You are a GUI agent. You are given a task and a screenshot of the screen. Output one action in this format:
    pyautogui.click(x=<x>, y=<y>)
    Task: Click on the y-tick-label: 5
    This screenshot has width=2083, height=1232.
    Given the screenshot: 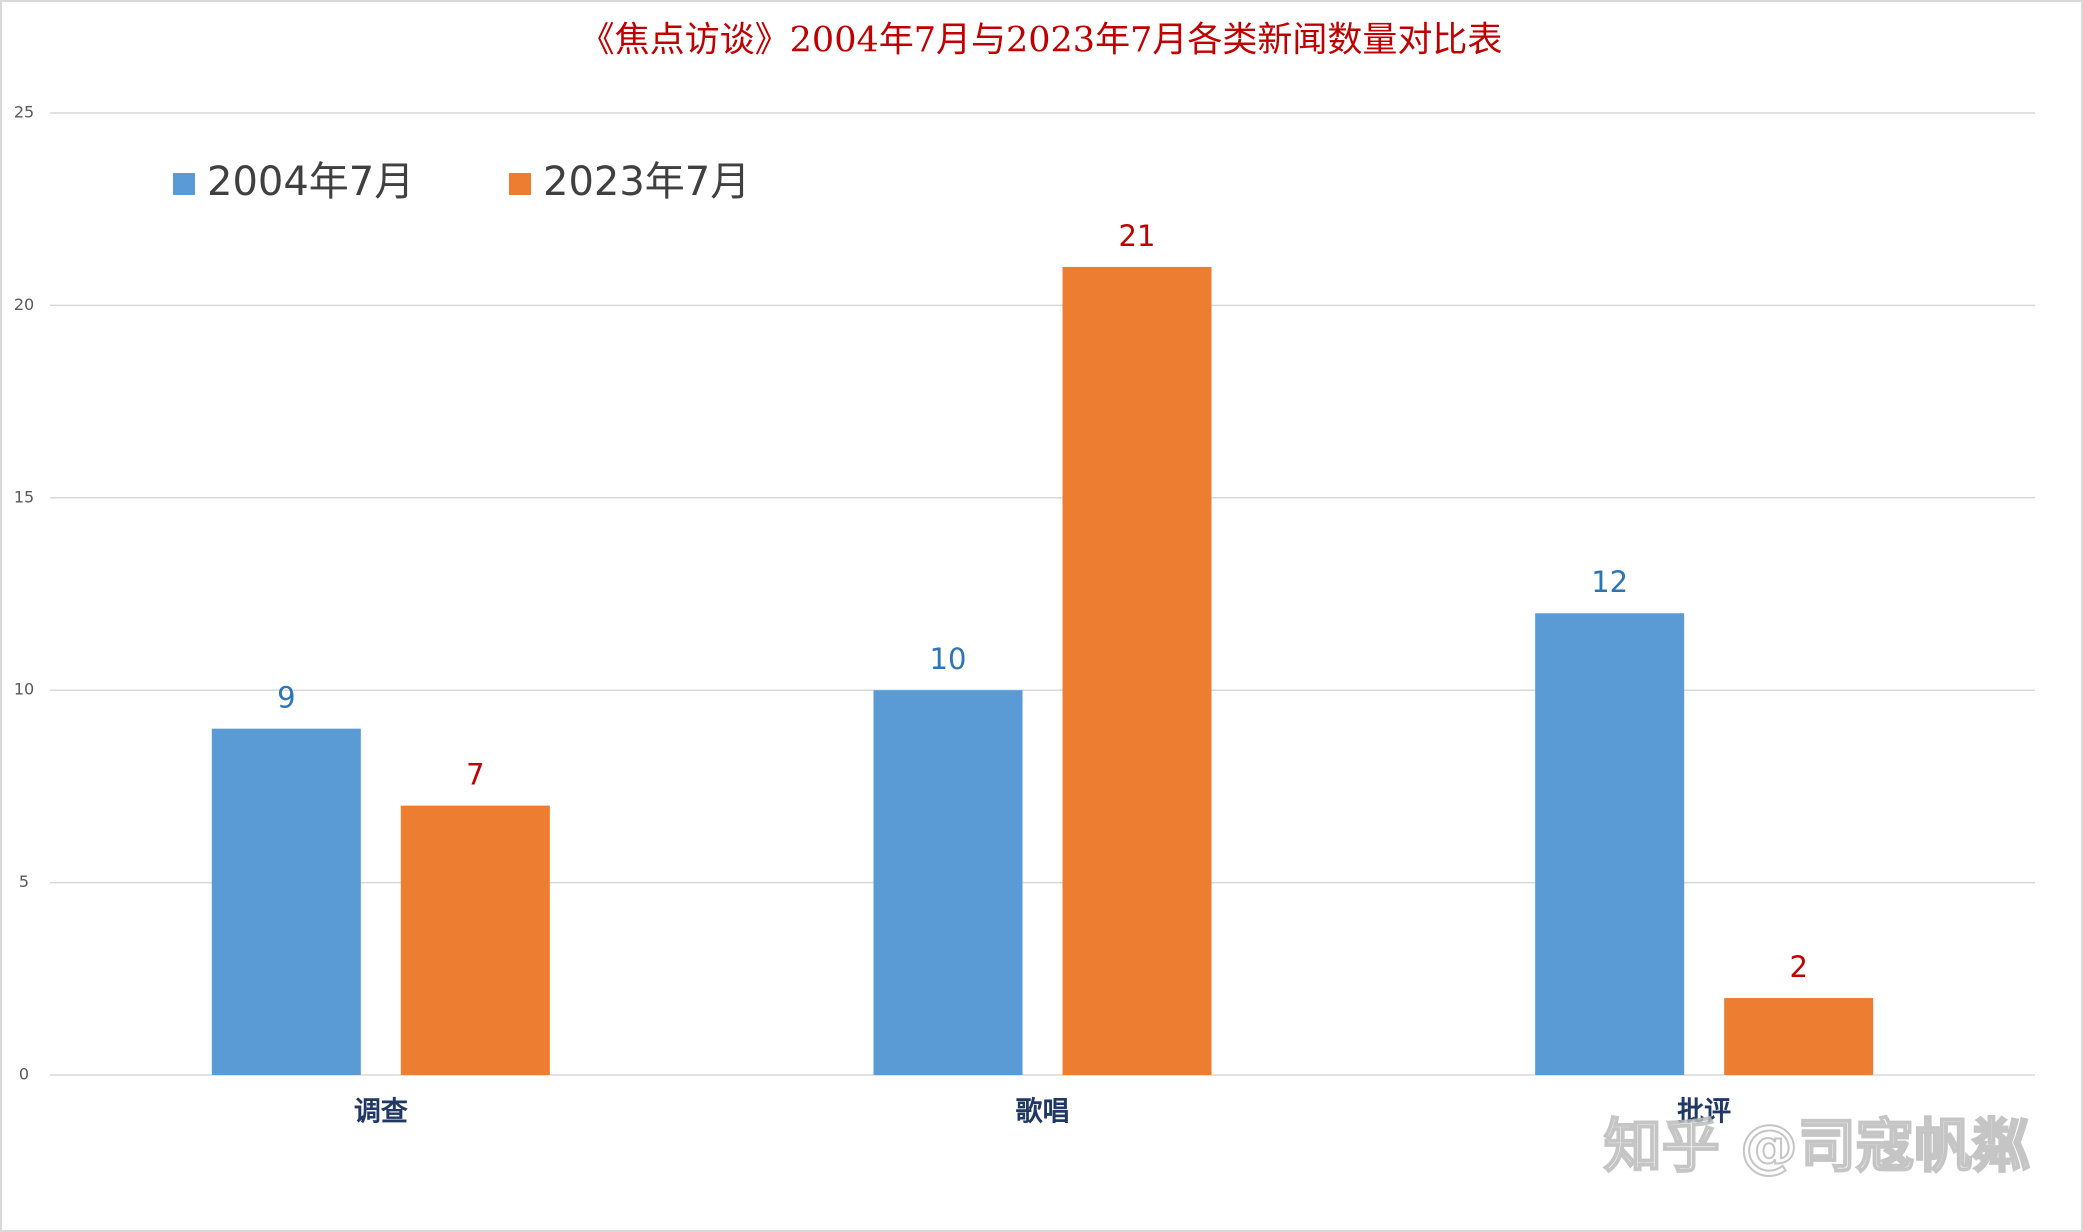 What is the action you would take?
    pyautogui.click(x=24, y=881)
    